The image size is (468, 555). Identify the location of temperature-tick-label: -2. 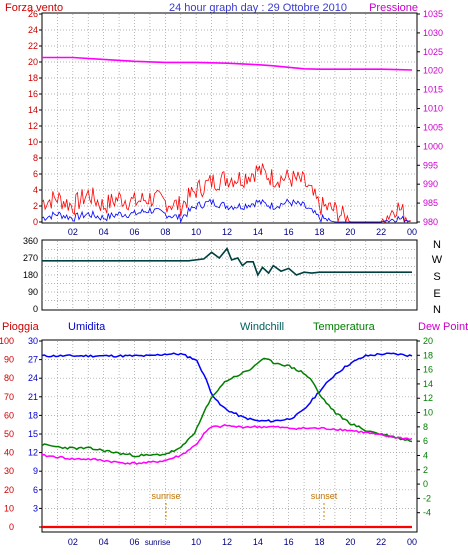
(427, 498).